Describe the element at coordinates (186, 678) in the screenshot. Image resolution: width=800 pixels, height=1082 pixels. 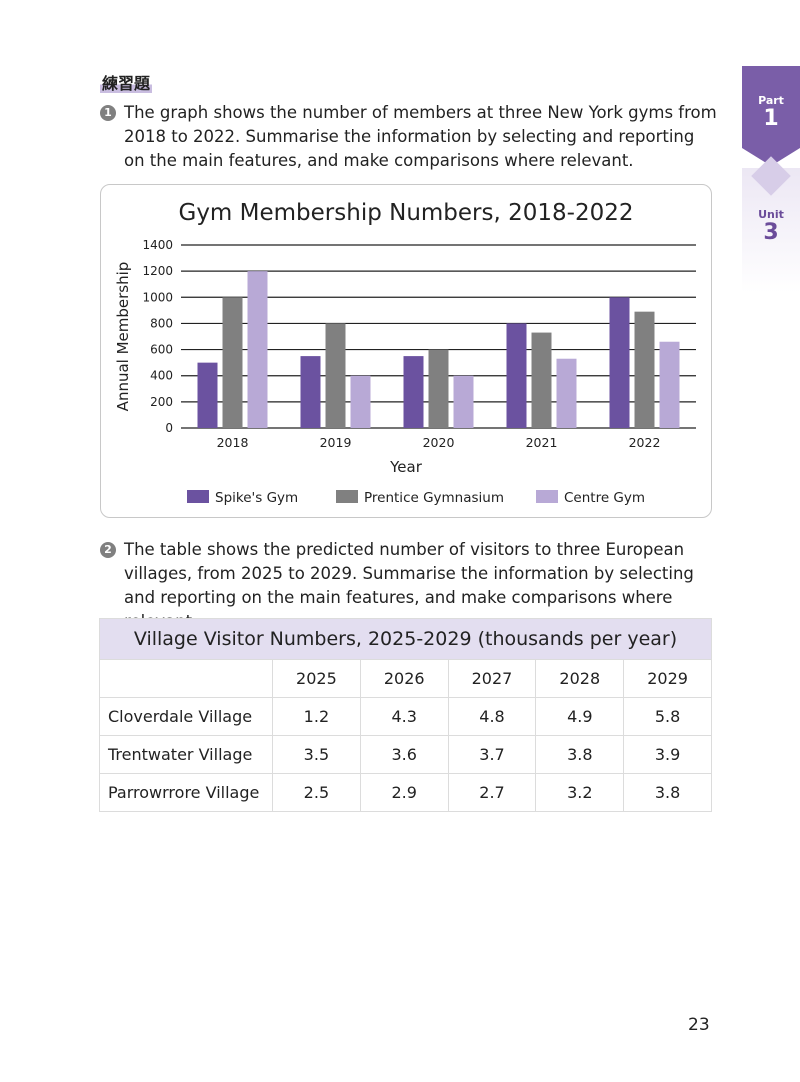
I see `table-corner-cell` at that location.